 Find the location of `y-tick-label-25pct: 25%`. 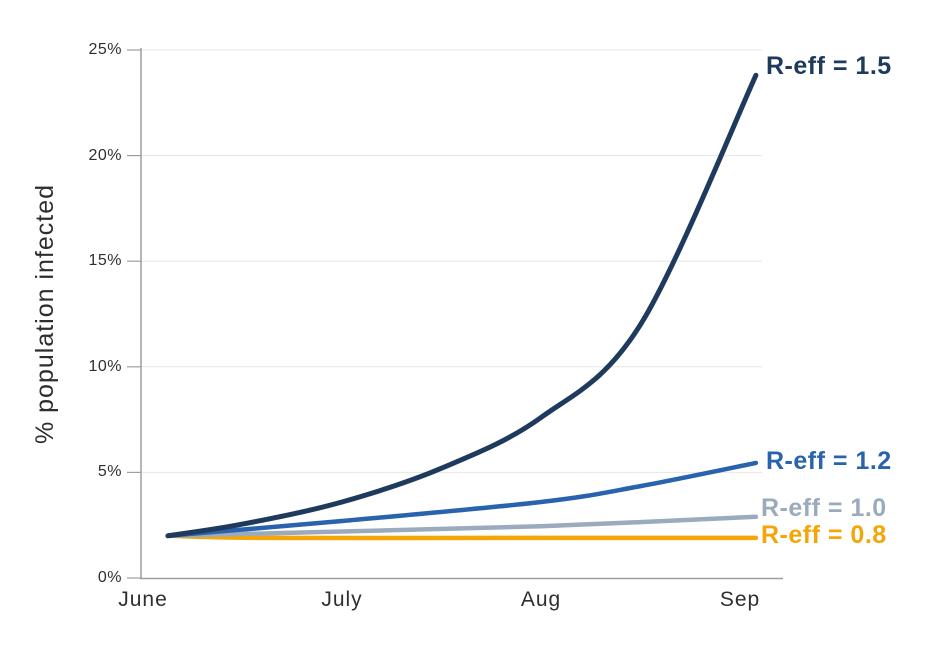

y-tick-label-25pct: 25% is located at coordinates (105, 49).